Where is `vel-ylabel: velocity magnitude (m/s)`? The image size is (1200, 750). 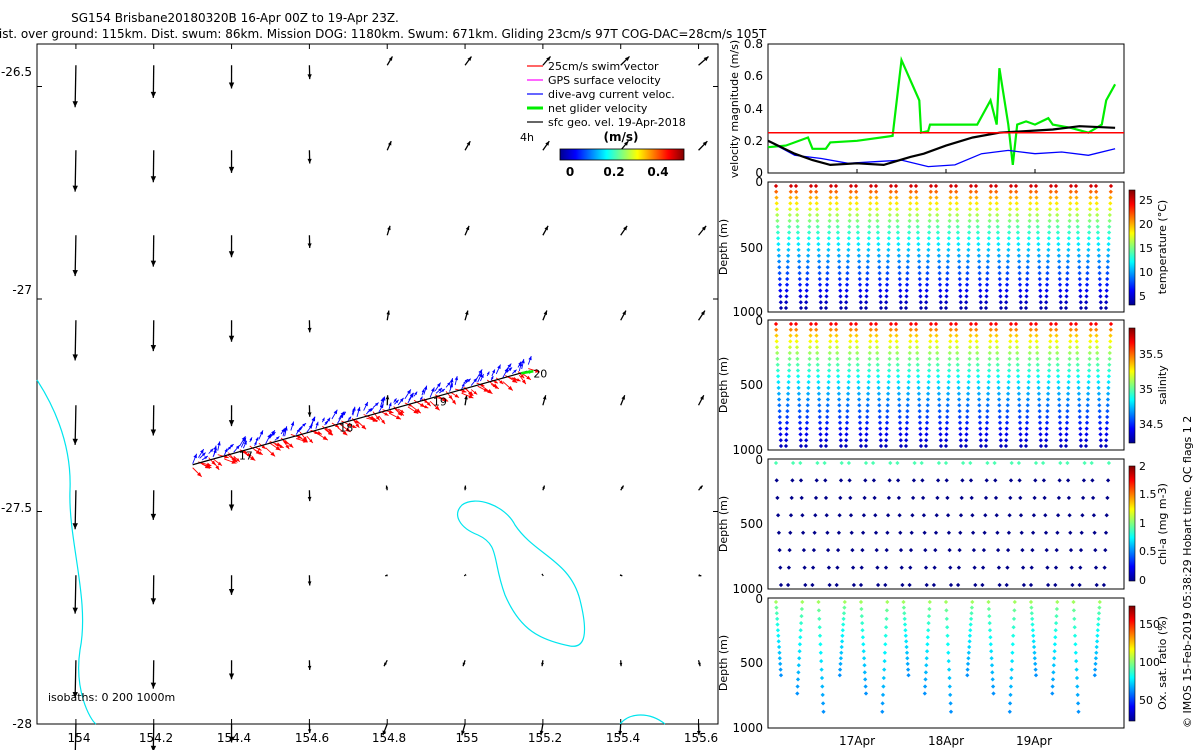 vel-ylabel: velocity magnitude (m/s) is located at coordinates (734, 109).